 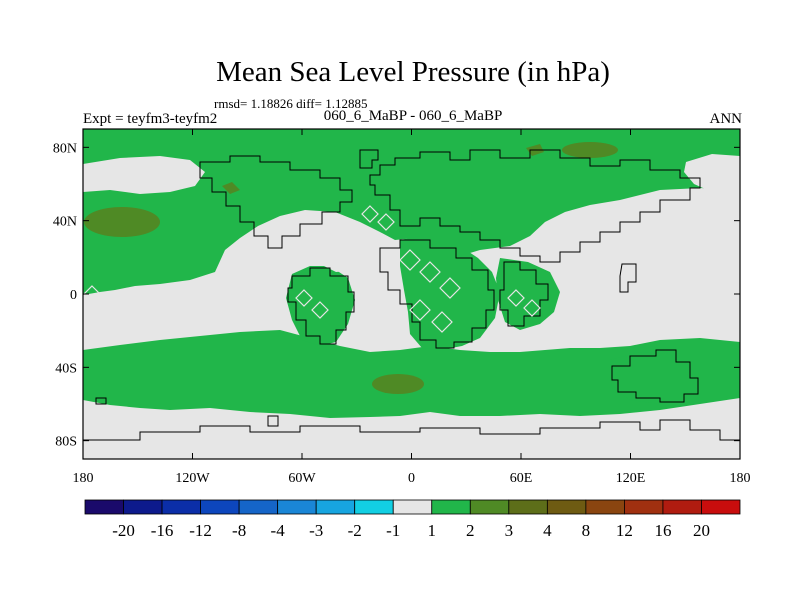 I want to click on coastline-east-islands, so click(x=524, y=294).